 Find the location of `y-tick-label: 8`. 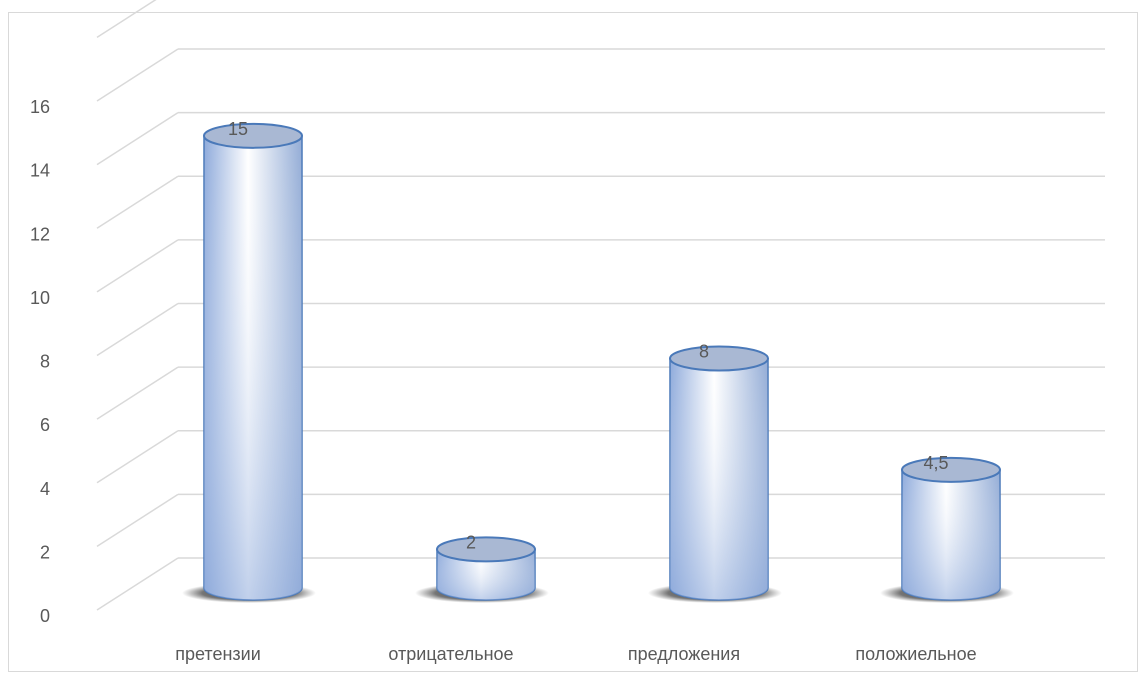

y-tick-label: 8 is located at coordinates (45, 362).